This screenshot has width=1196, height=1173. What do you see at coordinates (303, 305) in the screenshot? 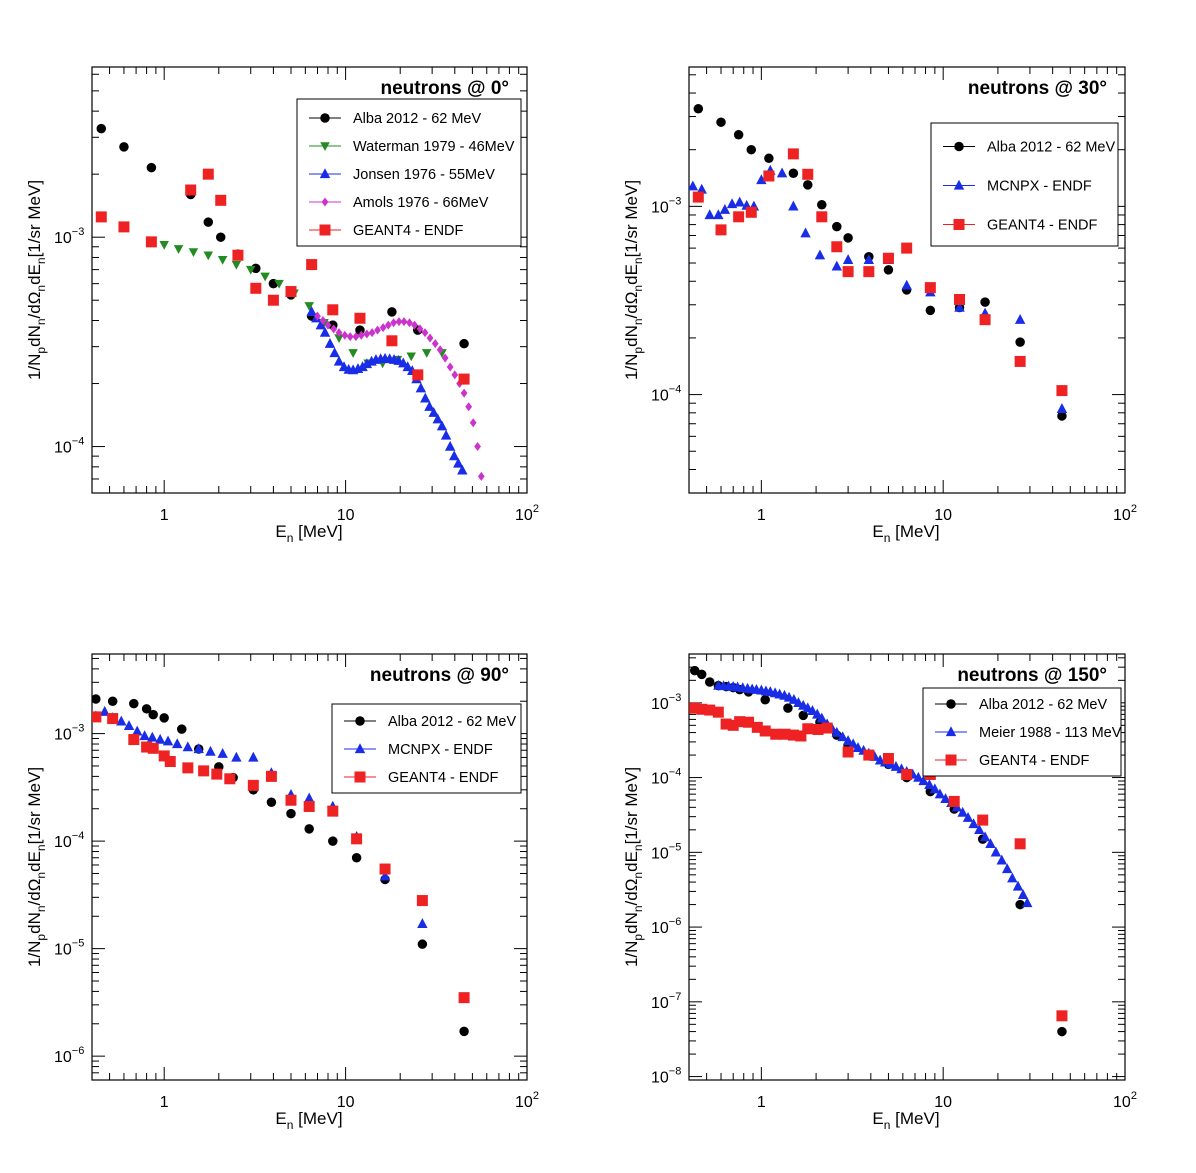
I see `series-waterman-1979-46mev` at bounding box center [303, 305].